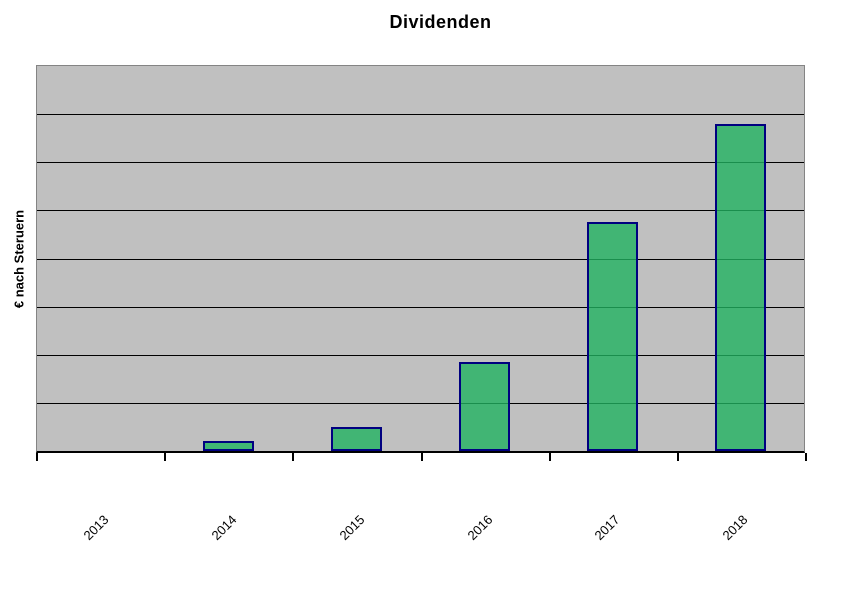 The image size is (841, 596). What do you see at coordinates (229, 446) in the screenshot?
I see `bar-2014` at bounding box center [229, 446].